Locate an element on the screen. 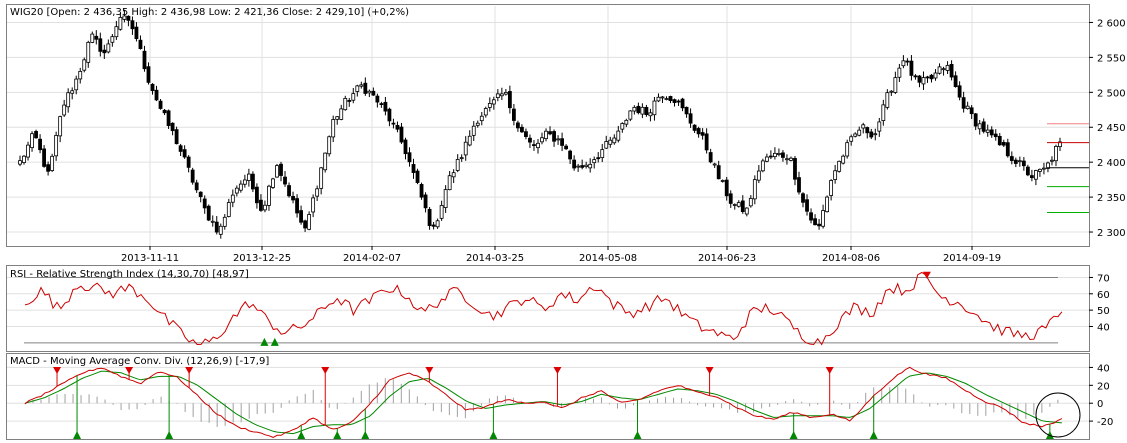 The image size is (1127, 443). rsi-y-tick-label: 60 is located at coordinates (1103, 295).